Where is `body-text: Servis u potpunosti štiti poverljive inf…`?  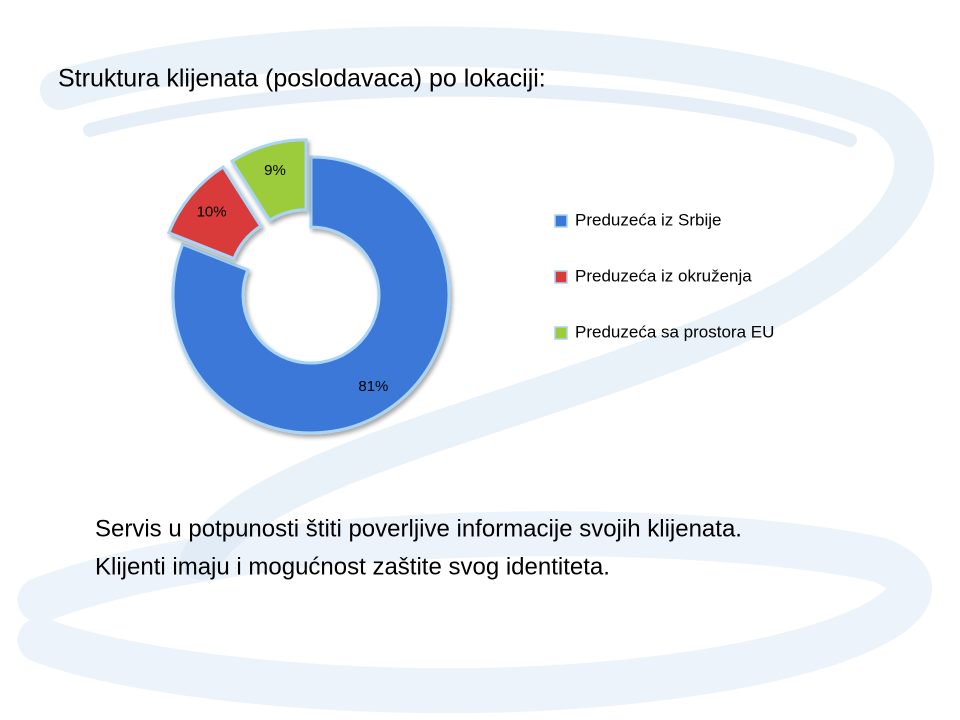 body-text: Servis u potpunosti štiti poverljive inf… is located at coordinates (418, 528).